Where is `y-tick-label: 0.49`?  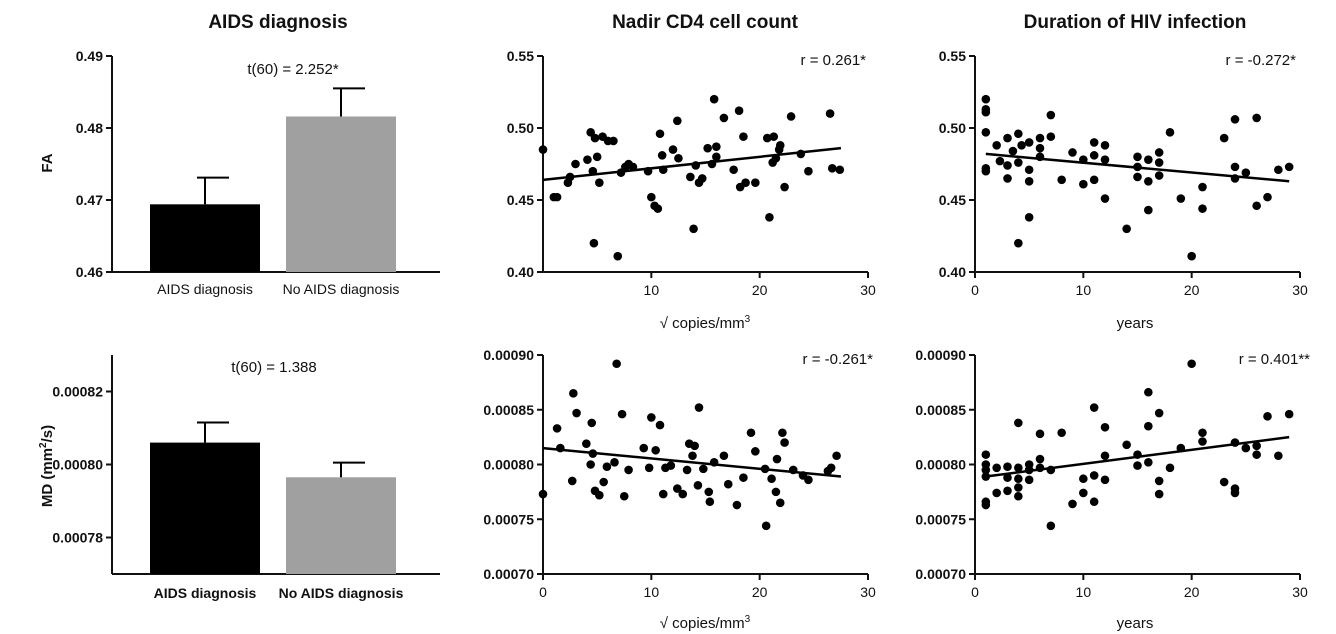
y-tick-label: 0.49 is located at coordinates (89, 56).